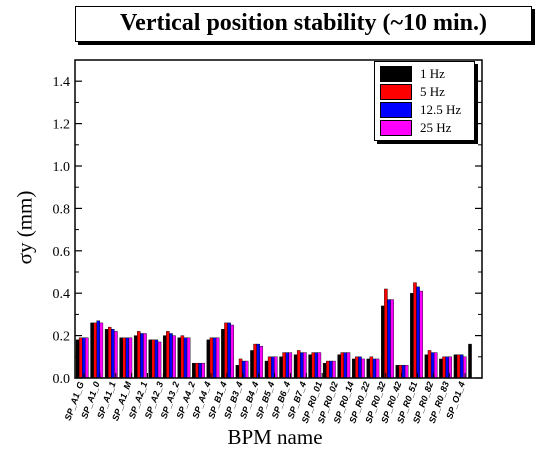 Image resolution: width=536 pixels, height=450 pixels. I want to click on y-tick-label: 0.2, so click(62, 337).